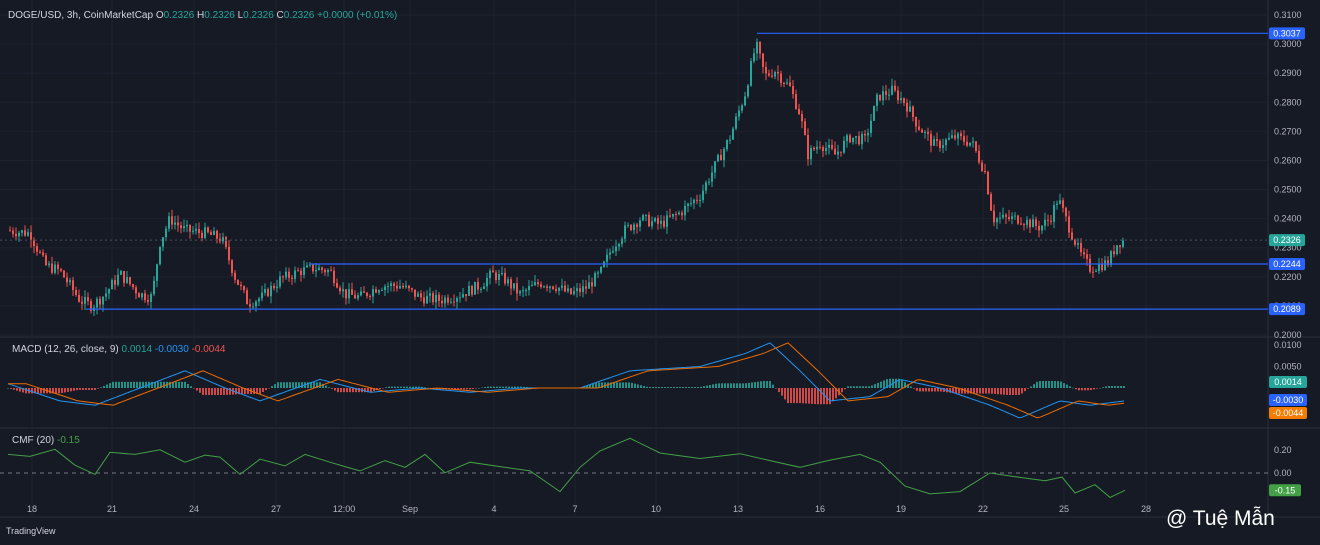 This screenshot has height=545, width=1320. I want to click on macd-tag, so click(1288, 413).